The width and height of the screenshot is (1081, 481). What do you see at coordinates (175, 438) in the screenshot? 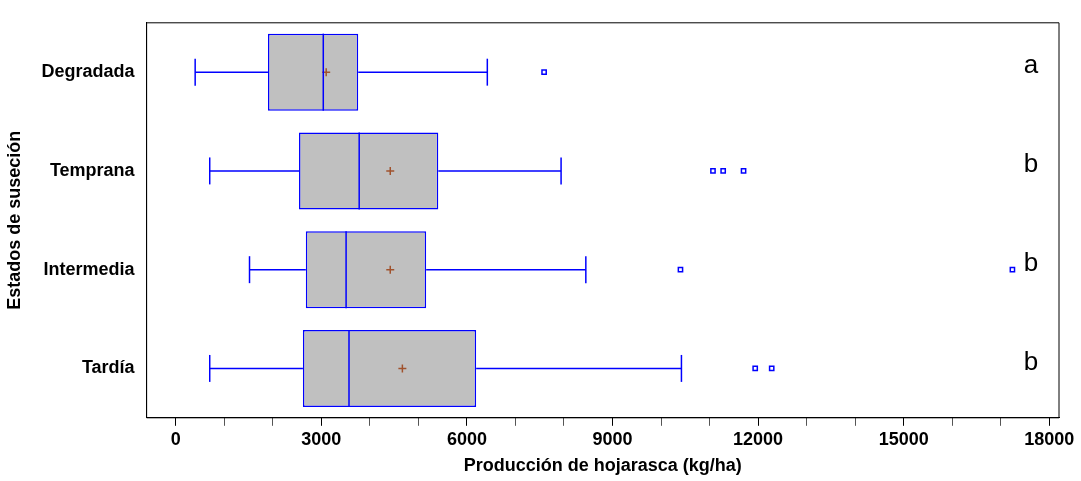
I see `x-tick-label: 0` at bounding box center [175, 438].